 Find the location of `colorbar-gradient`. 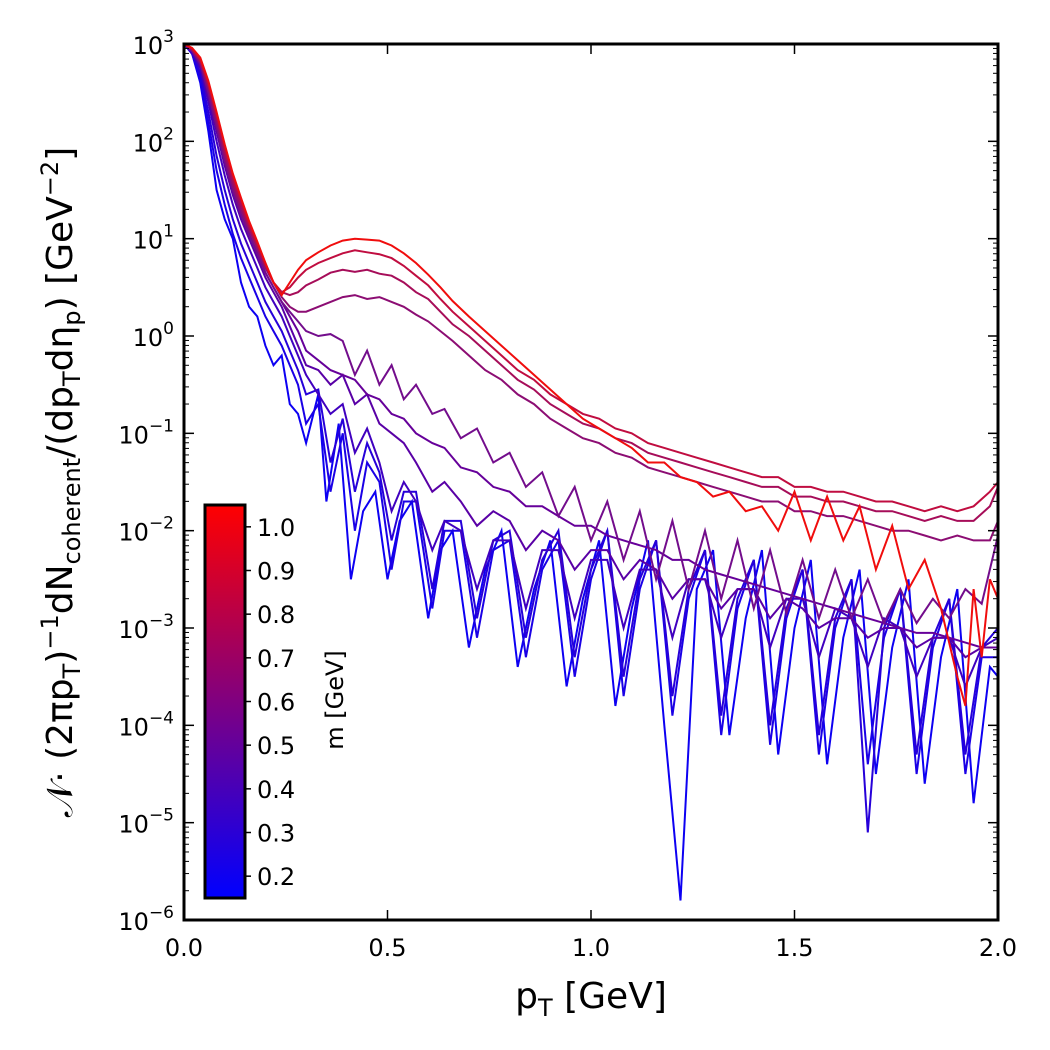

colorbar-gradient is located at coordinates (225, 701).